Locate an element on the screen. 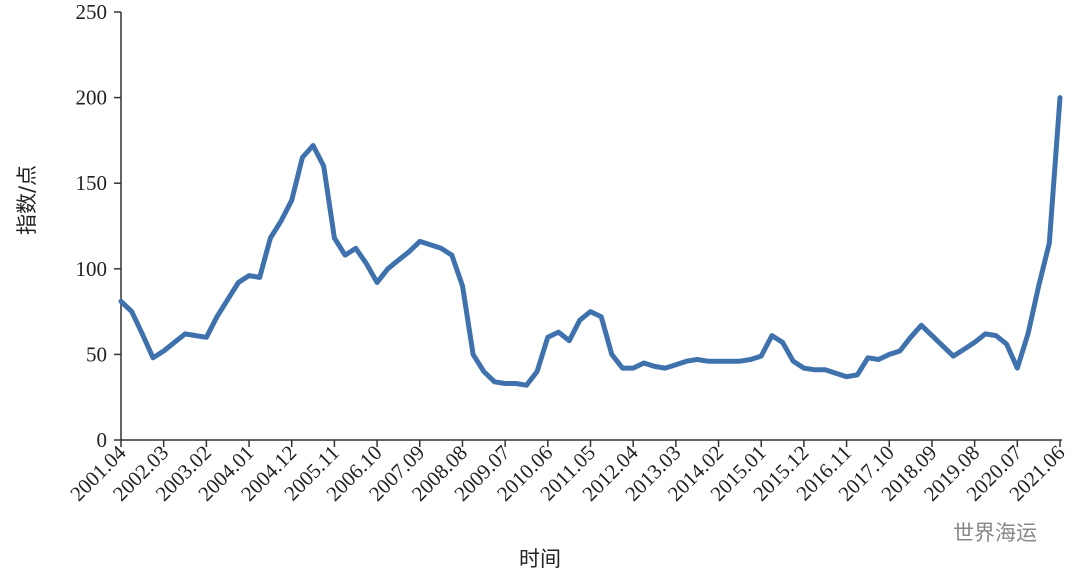 Image resolution: width=1080 pixels, height=581 pixels. y-tick-label: 250 is located at coordinates (92, 12).